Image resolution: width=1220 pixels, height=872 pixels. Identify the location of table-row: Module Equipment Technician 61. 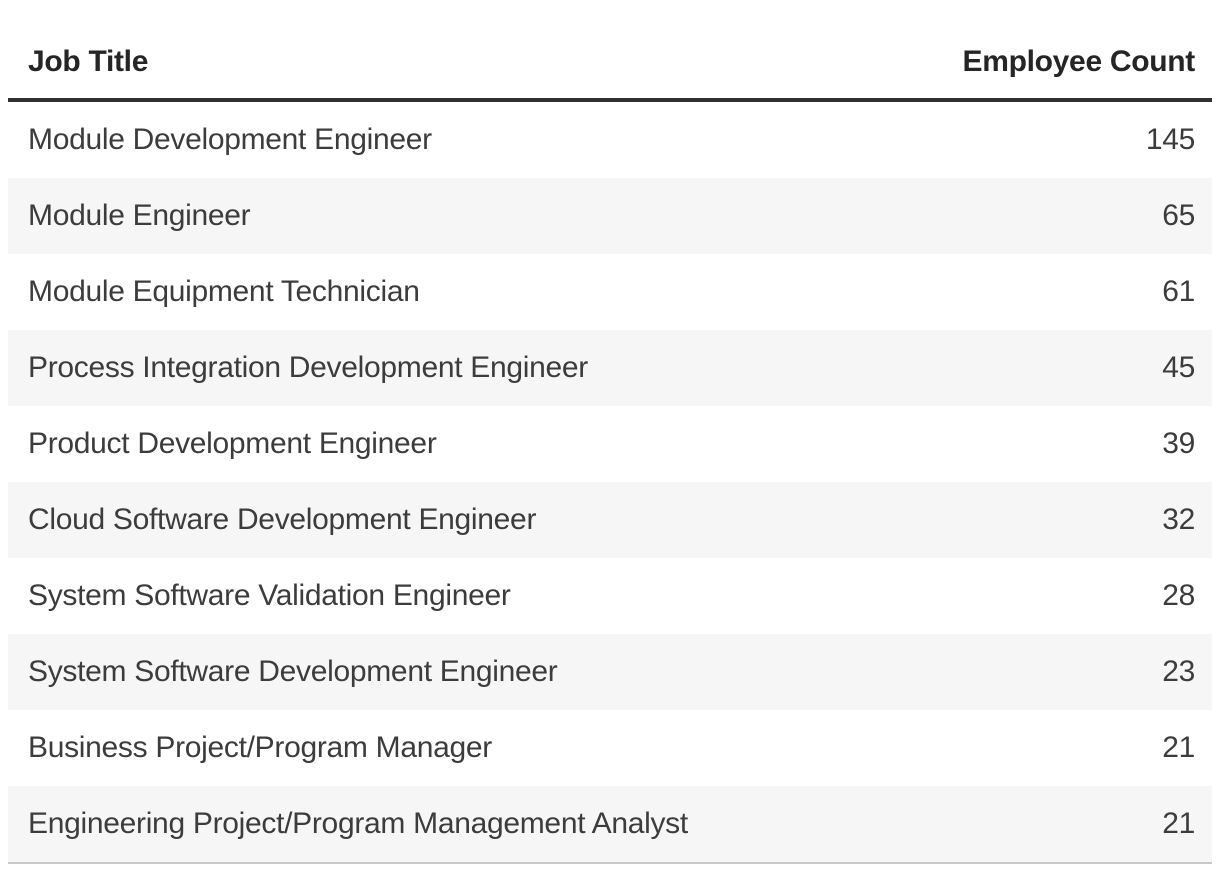
(610, 292).